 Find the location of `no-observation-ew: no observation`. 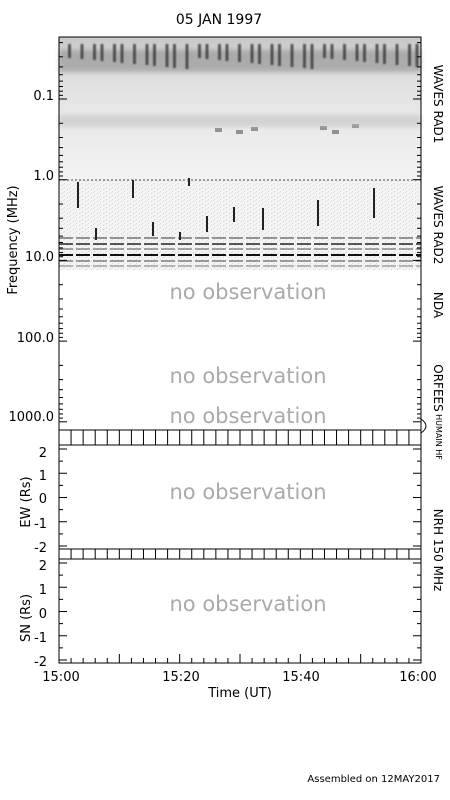

no-observation-ew: no observation is located at coordinates (247, 492).